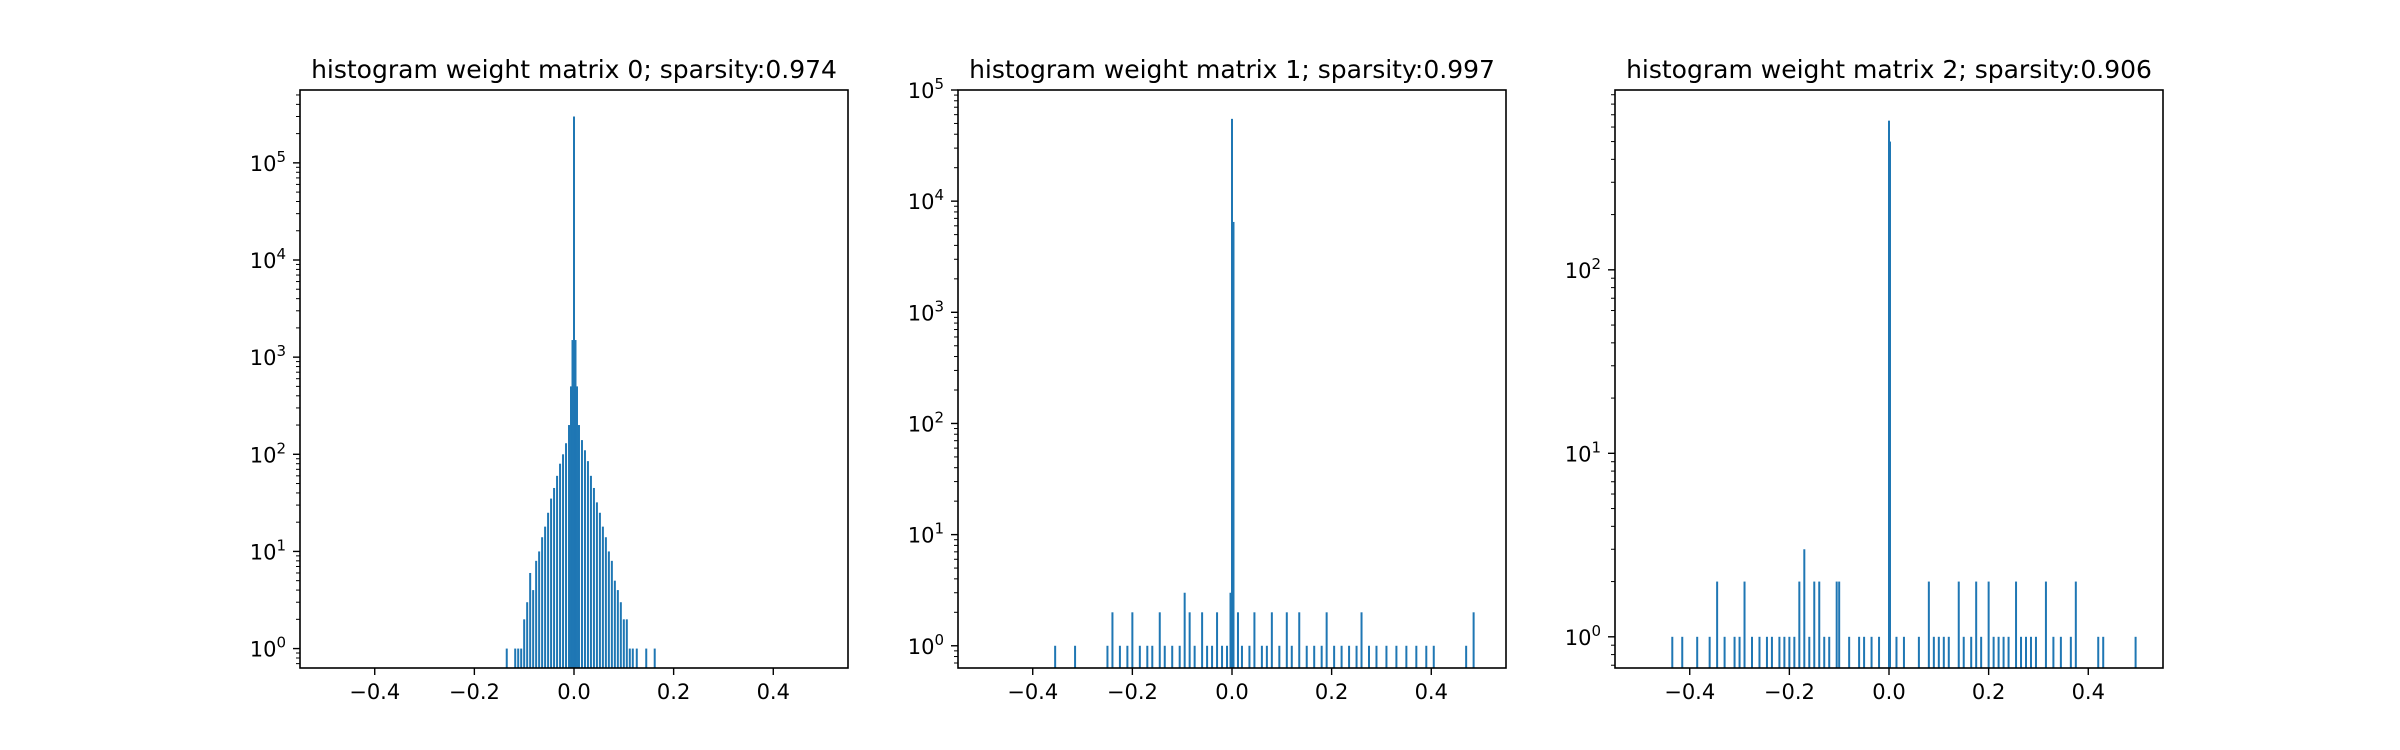 Image resolution: width=2400 pixels, height=750 pixels. I want to click on subplot-2-ytick-label: 10¹, so click(1583, 452).